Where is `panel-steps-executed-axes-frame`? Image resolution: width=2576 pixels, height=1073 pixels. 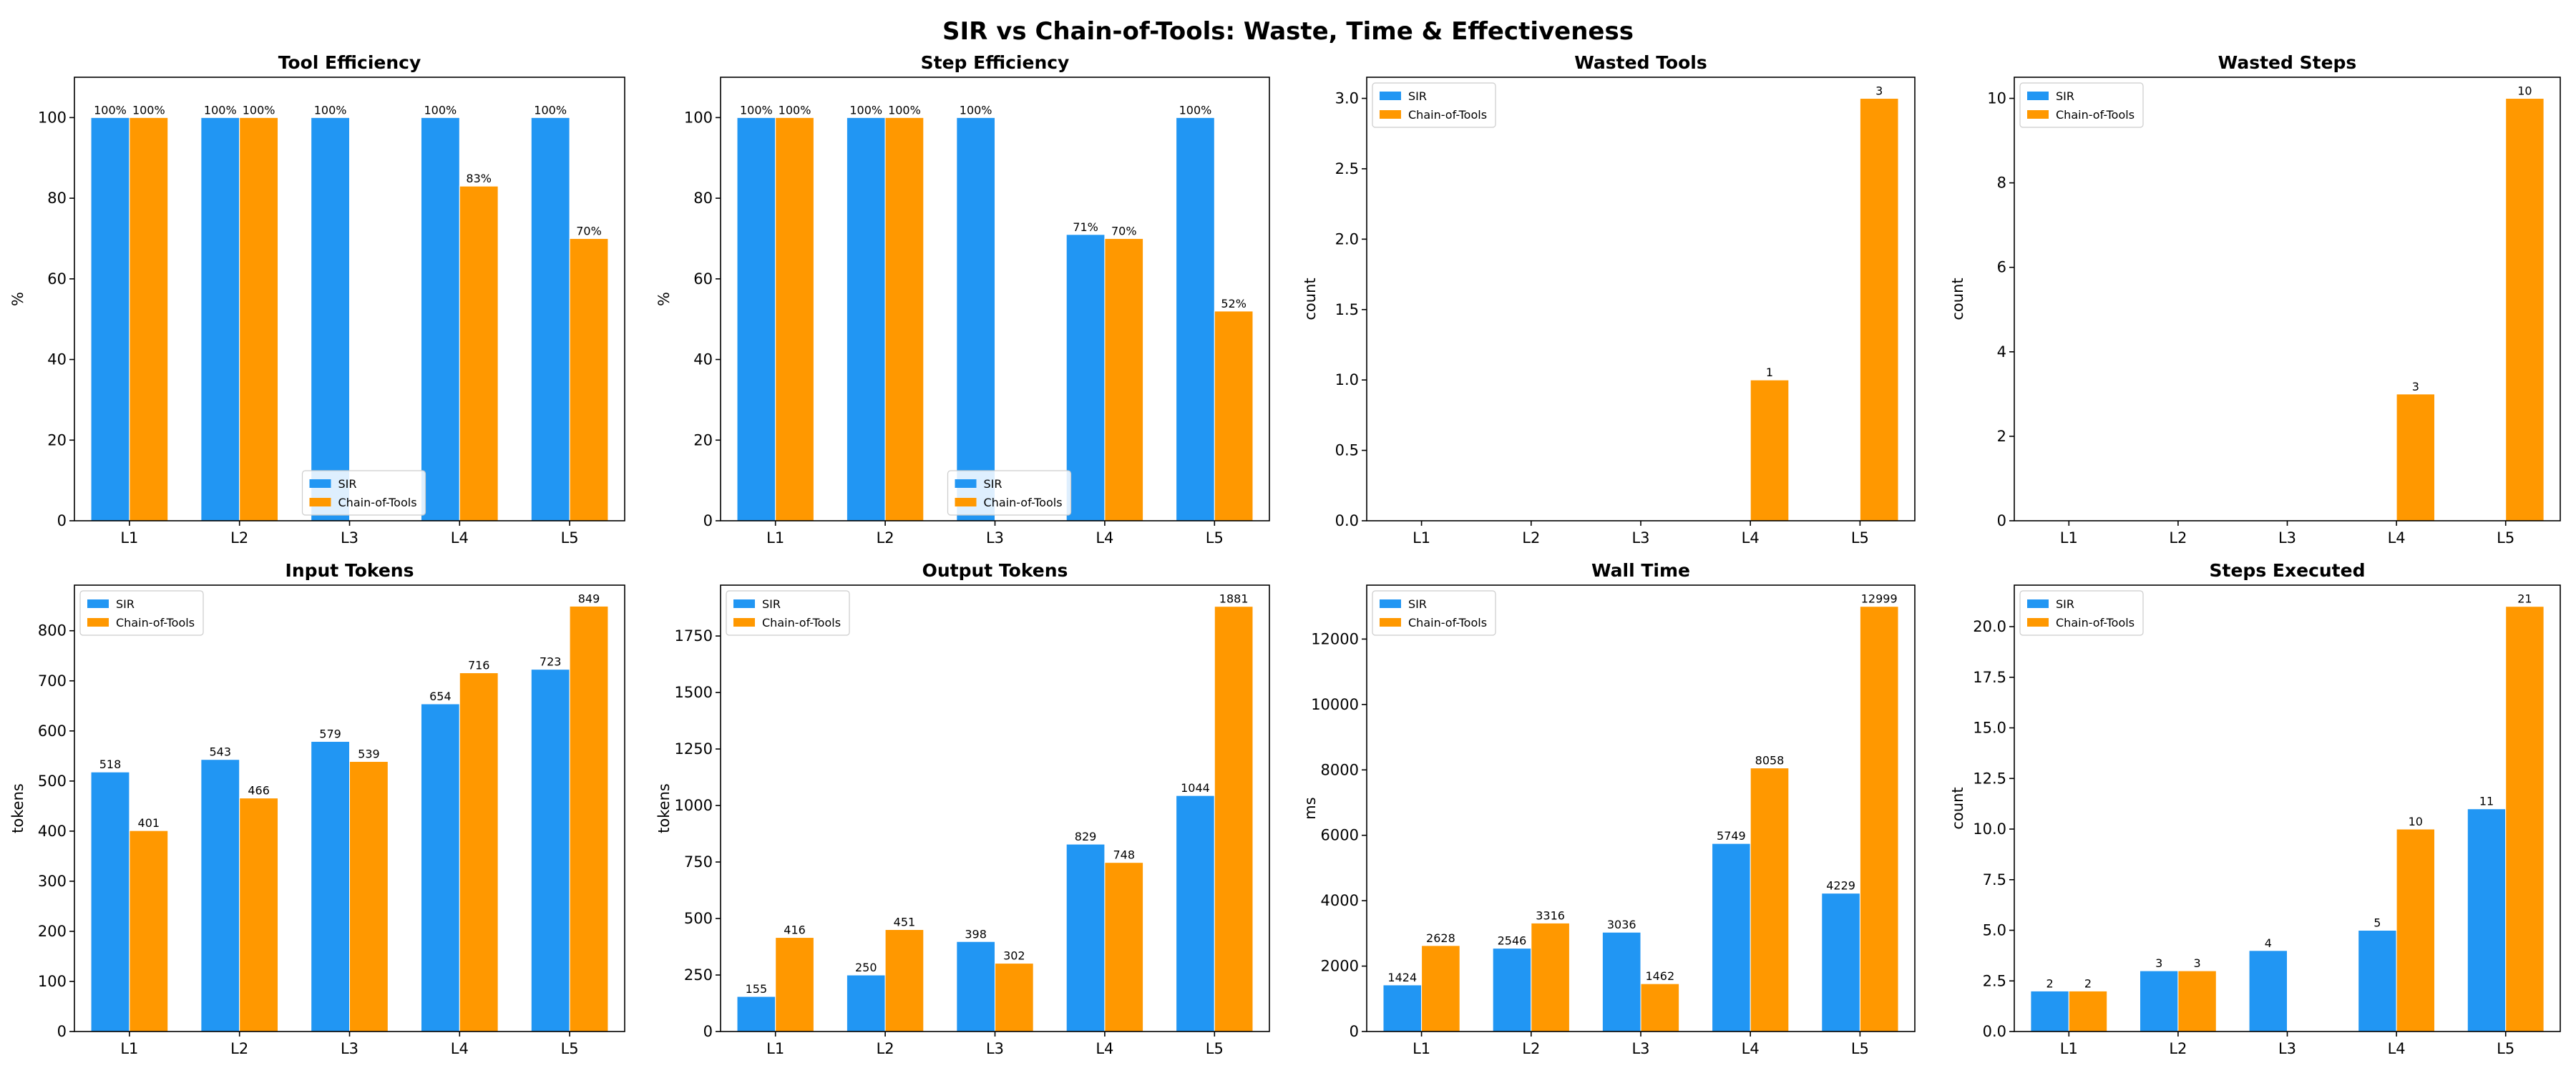 panel-steps-executed-axes-frame is located at coordinates (2287, 808).